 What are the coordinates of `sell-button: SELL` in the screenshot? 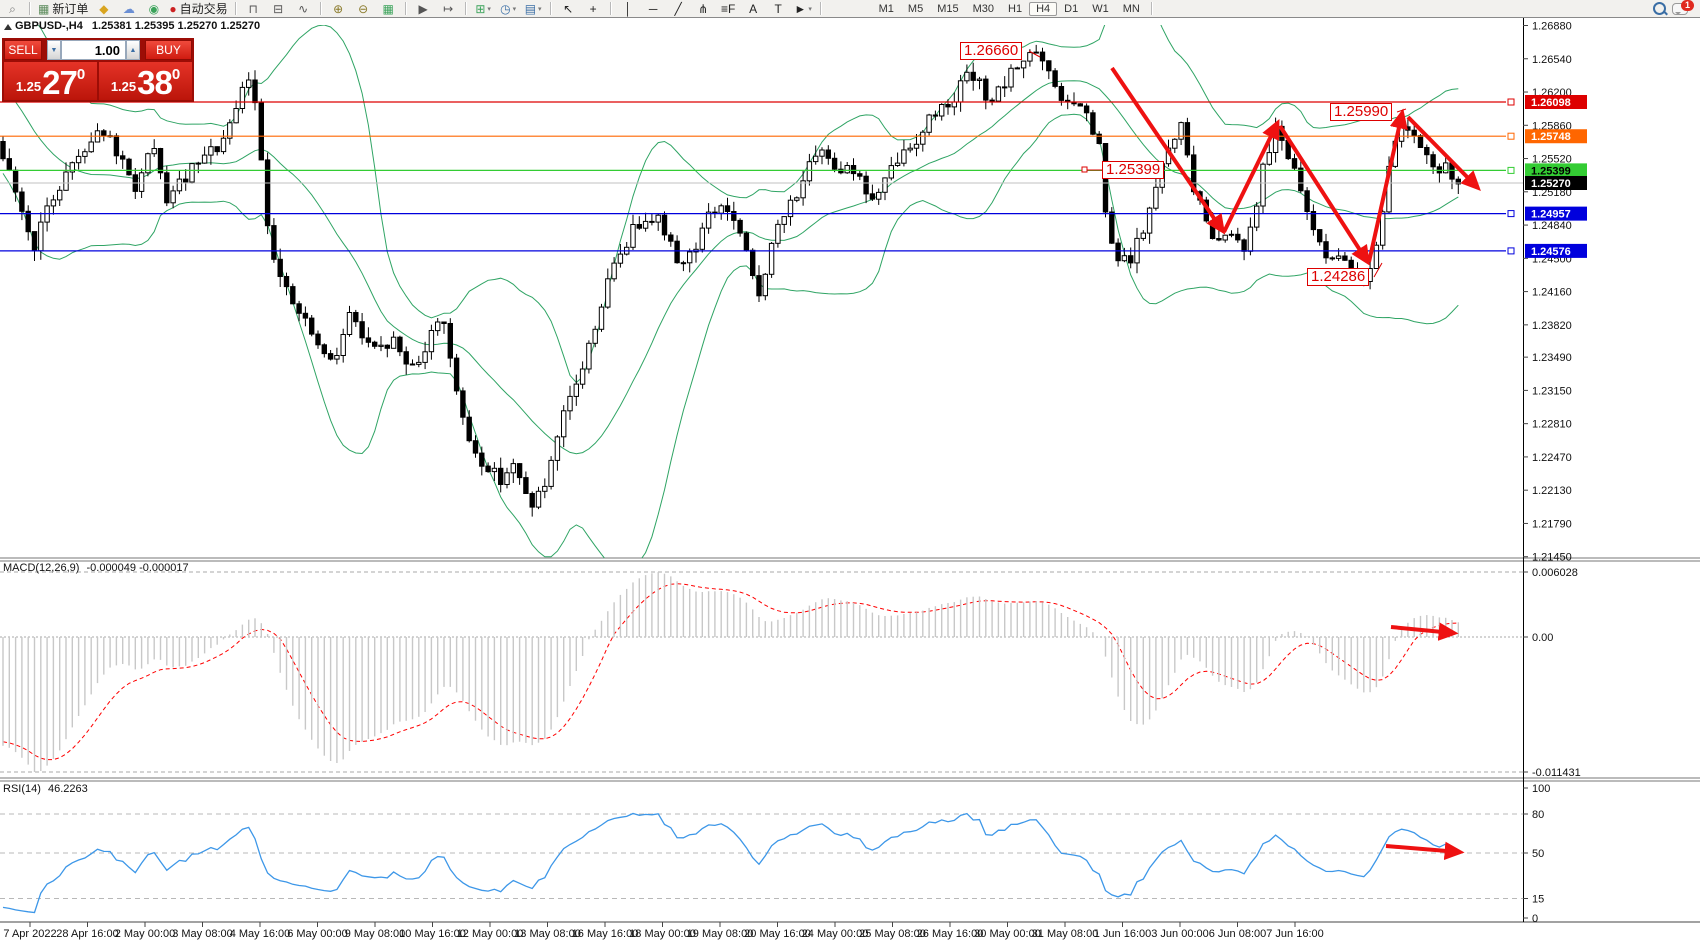 It's located at (23, 50).